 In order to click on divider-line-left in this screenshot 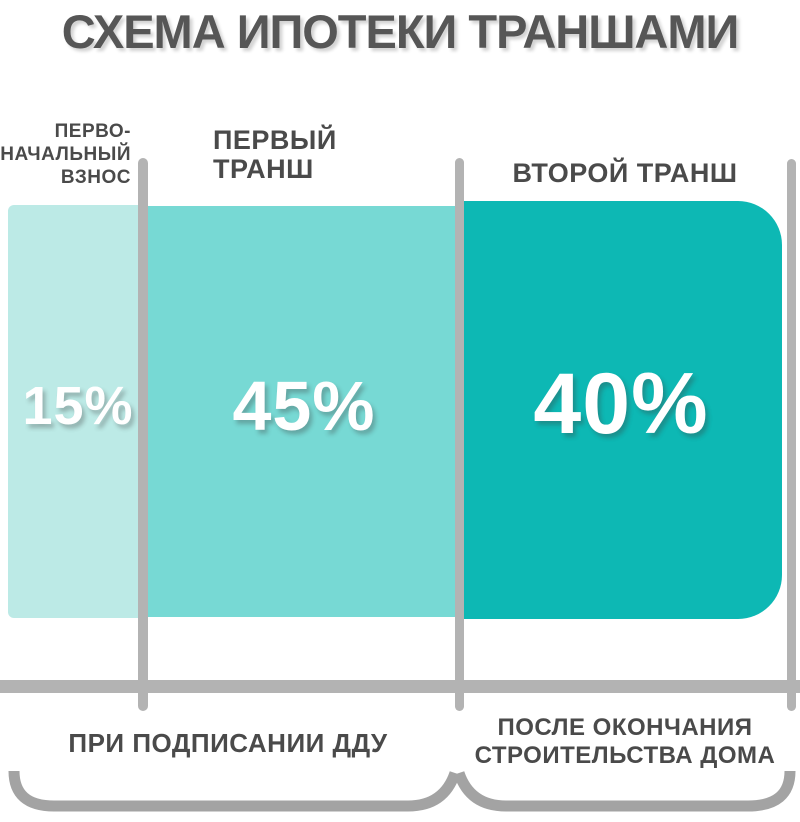, I will do `click(143, 434)`.